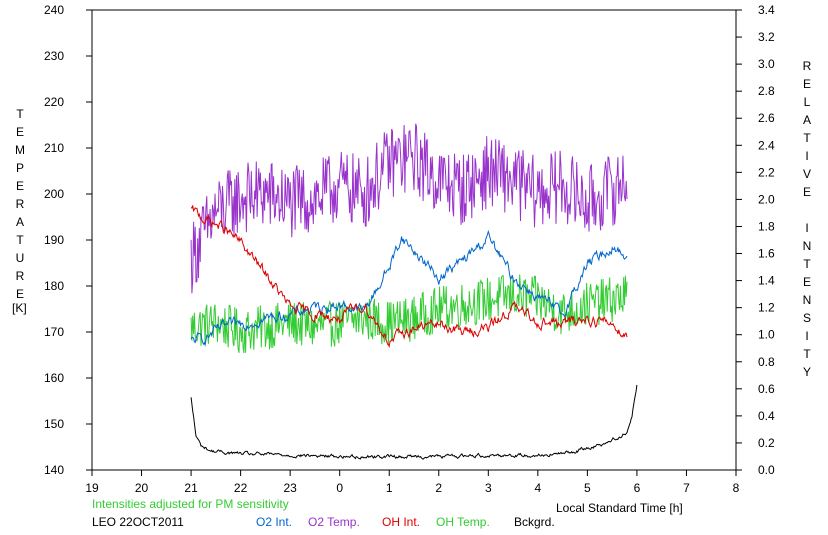 The height and width of the screenshot is (535, 828). I want to click on legend-item: OH Int., so click(401, 522).